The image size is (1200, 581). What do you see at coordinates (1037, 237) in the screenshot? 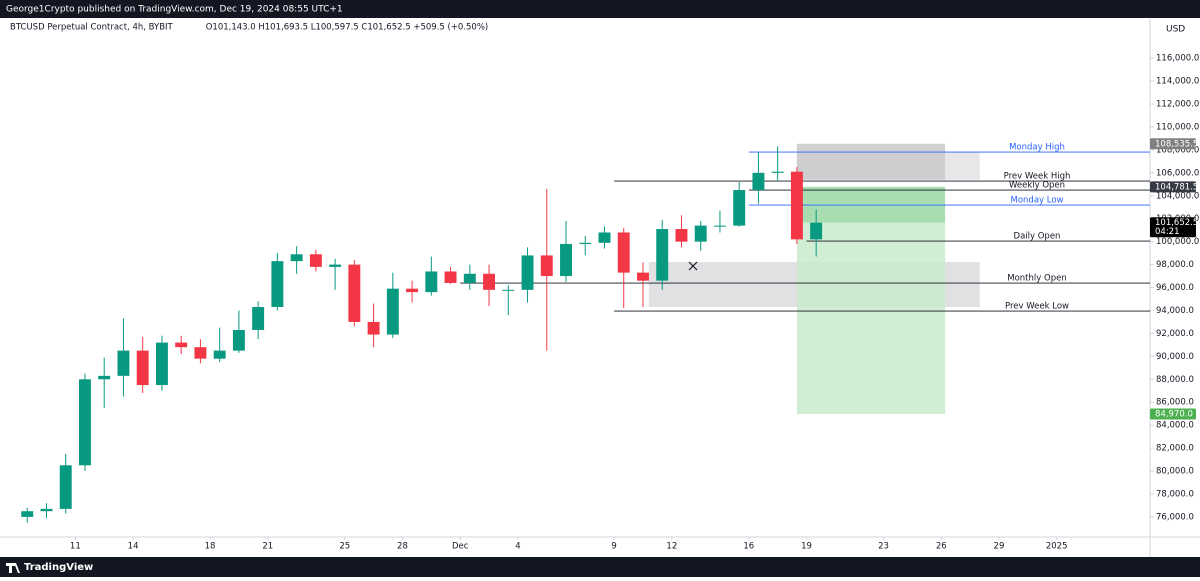
I see `level-label: Daily Open` at bounding box center [1037, 237].